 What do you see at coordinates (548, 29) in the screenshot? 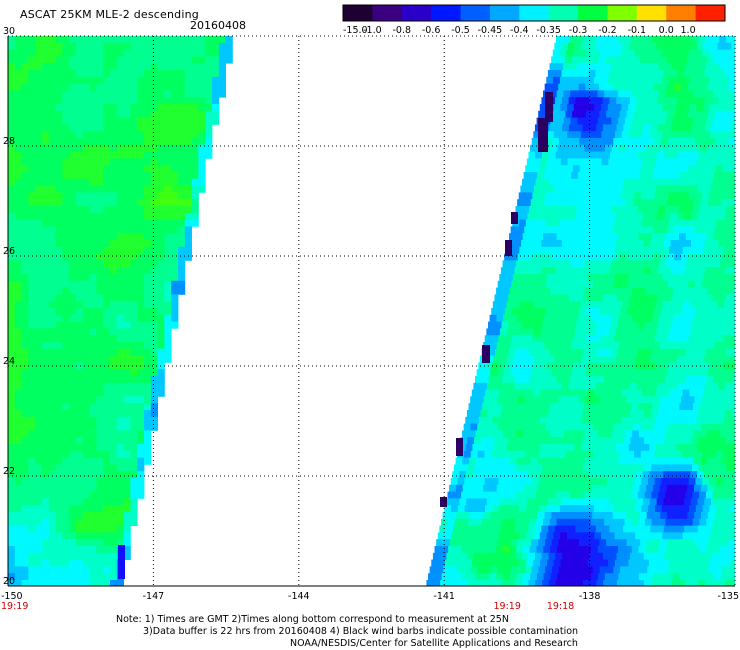
I see `colorbar-tick-label: -0.35` at bounding box center [548, 29].